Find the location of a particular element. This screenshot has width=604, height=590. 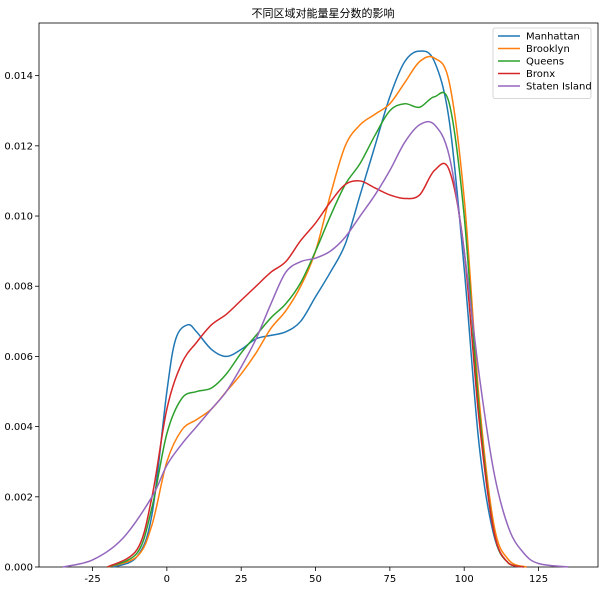

x-tick-label: -25 is located at coordinates (92, 579).